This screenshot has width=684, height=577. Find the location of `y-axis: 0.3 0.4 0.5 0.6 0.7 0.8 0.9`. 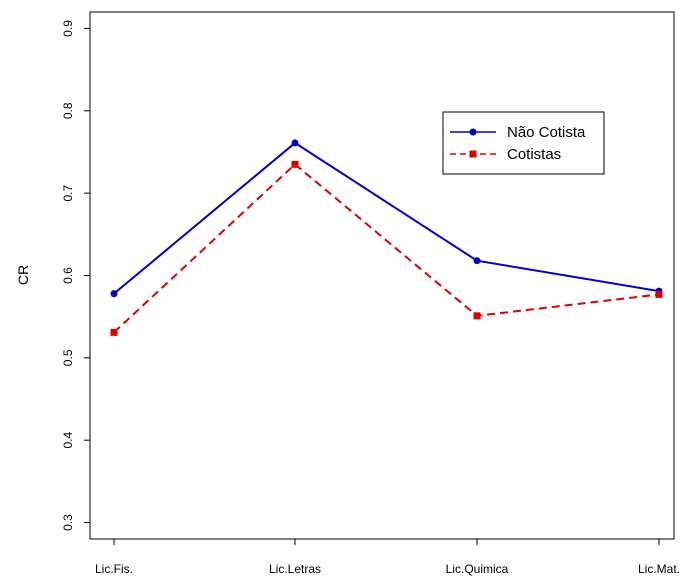

y-axis: 0.3 0.4 0.5 0.6 0.7 0.8 0.9 is located at coordinates (75, 275).